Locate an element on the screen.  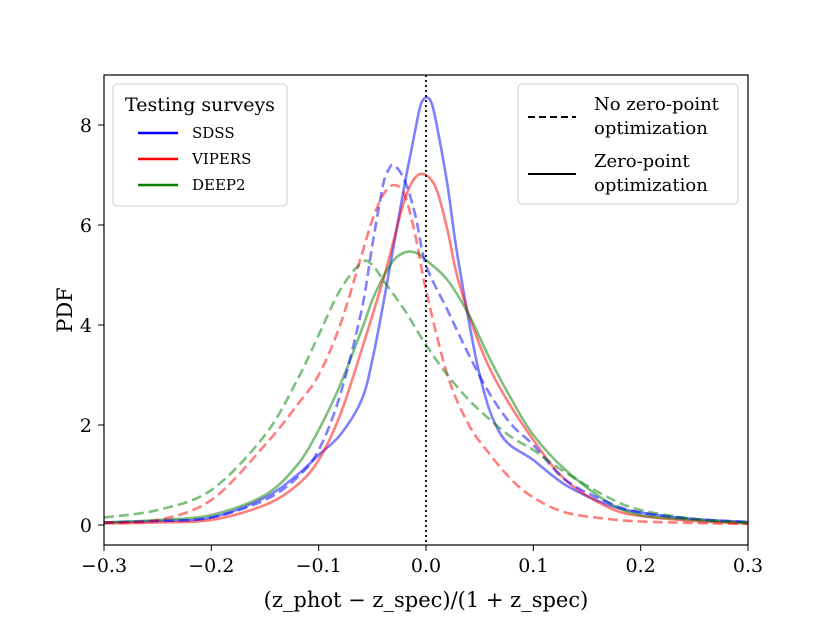
y-tick-label: 8 is located at coordinates (86, 126).